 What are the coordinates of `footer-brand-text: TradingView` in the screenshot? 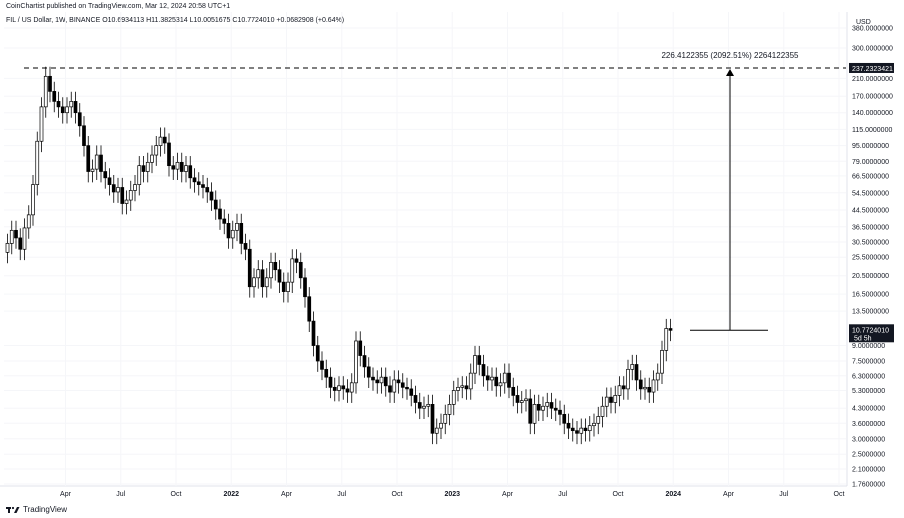 It's located at (45, 509).